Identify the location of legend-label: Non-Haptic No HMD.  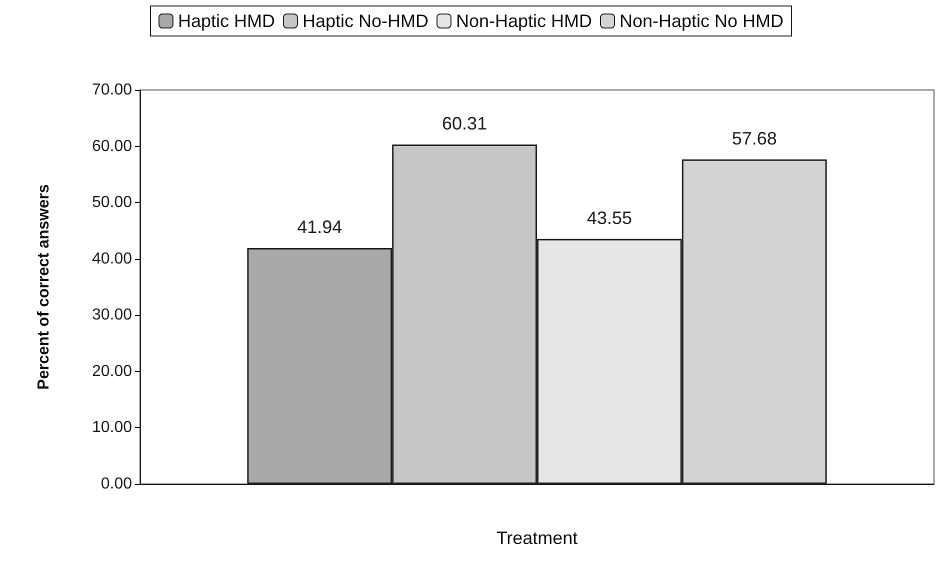
(702, 21).